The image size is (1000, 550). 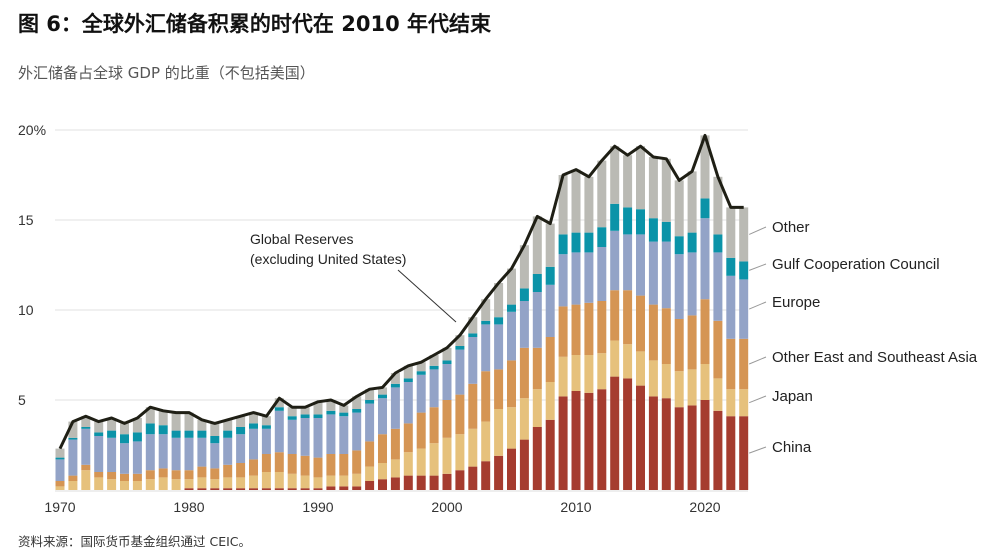 What do you see at coordinates (537, 458) in the screenshot?
I see `bar-china-2007` at bounding box center [537, 458].